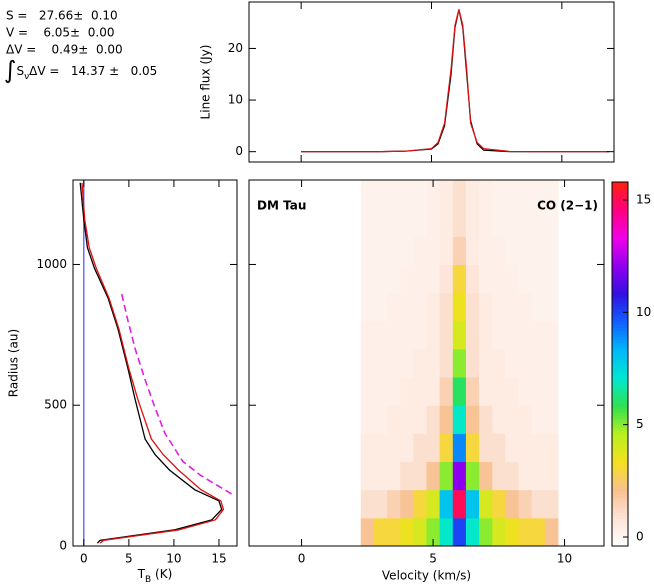 The image size is (654, 584). I want to click on y-tick-label: 500, so click(55, 405).